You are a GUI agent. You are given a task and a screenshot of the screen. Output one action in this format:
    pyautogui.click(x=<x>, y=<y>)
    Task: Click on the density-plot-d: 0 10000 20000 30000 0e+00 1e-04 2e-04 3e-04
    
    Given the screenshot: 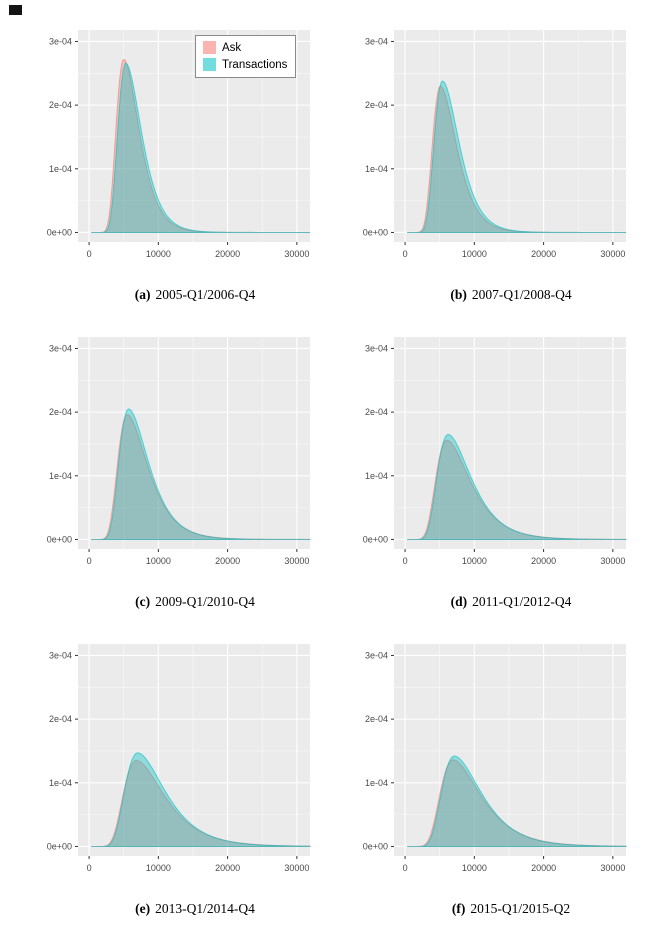 What is the action you would take?
    pyautogui.click(x=495, y=451)
    